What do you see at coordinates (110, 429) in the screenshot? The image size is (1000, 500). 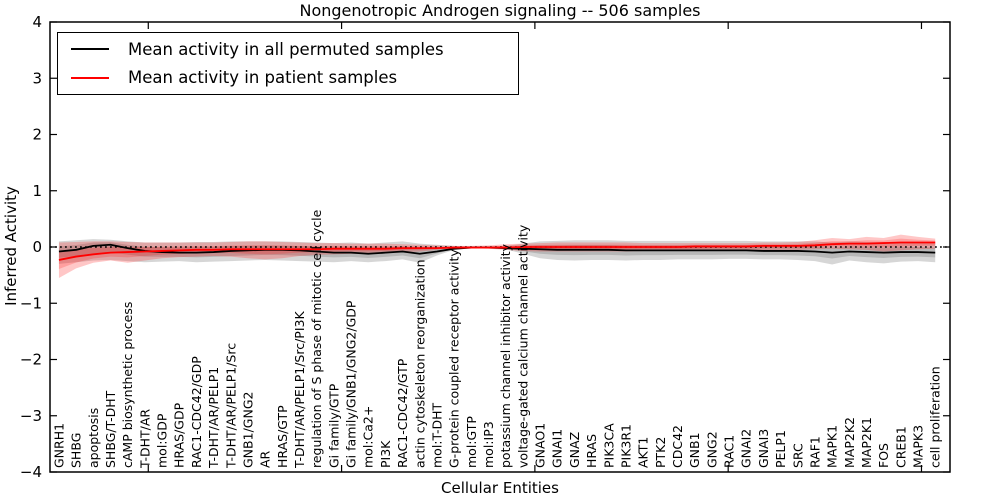 I see `x-category-label: SHBG/T-DHT` at bounding box center [110, 429].